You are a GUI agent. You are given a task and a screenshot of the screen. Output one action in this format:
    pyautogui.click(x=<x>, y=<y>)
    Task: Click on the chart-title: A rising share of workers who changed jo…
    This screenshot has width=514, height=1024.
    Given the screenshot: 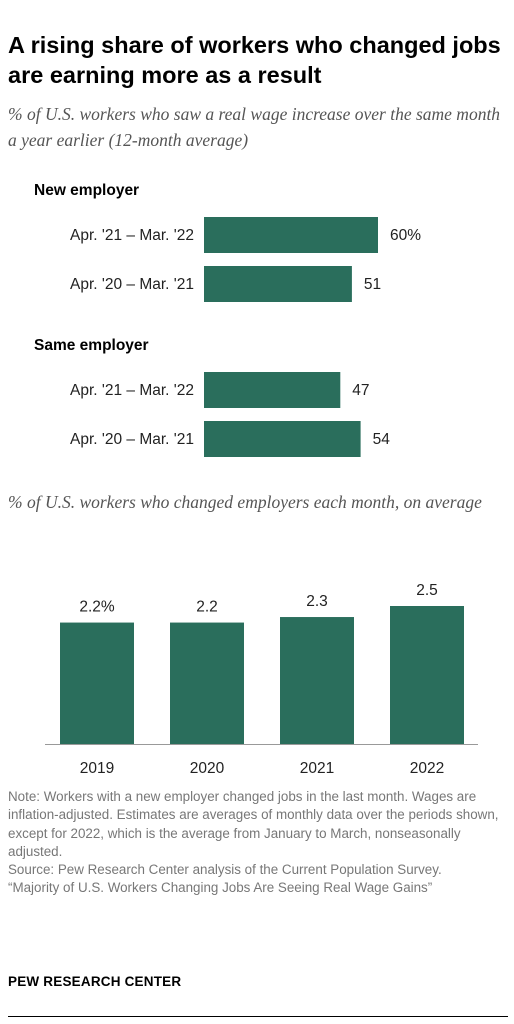 What is the action you would take?
    pyautogui.click(x=254, y=60)
    